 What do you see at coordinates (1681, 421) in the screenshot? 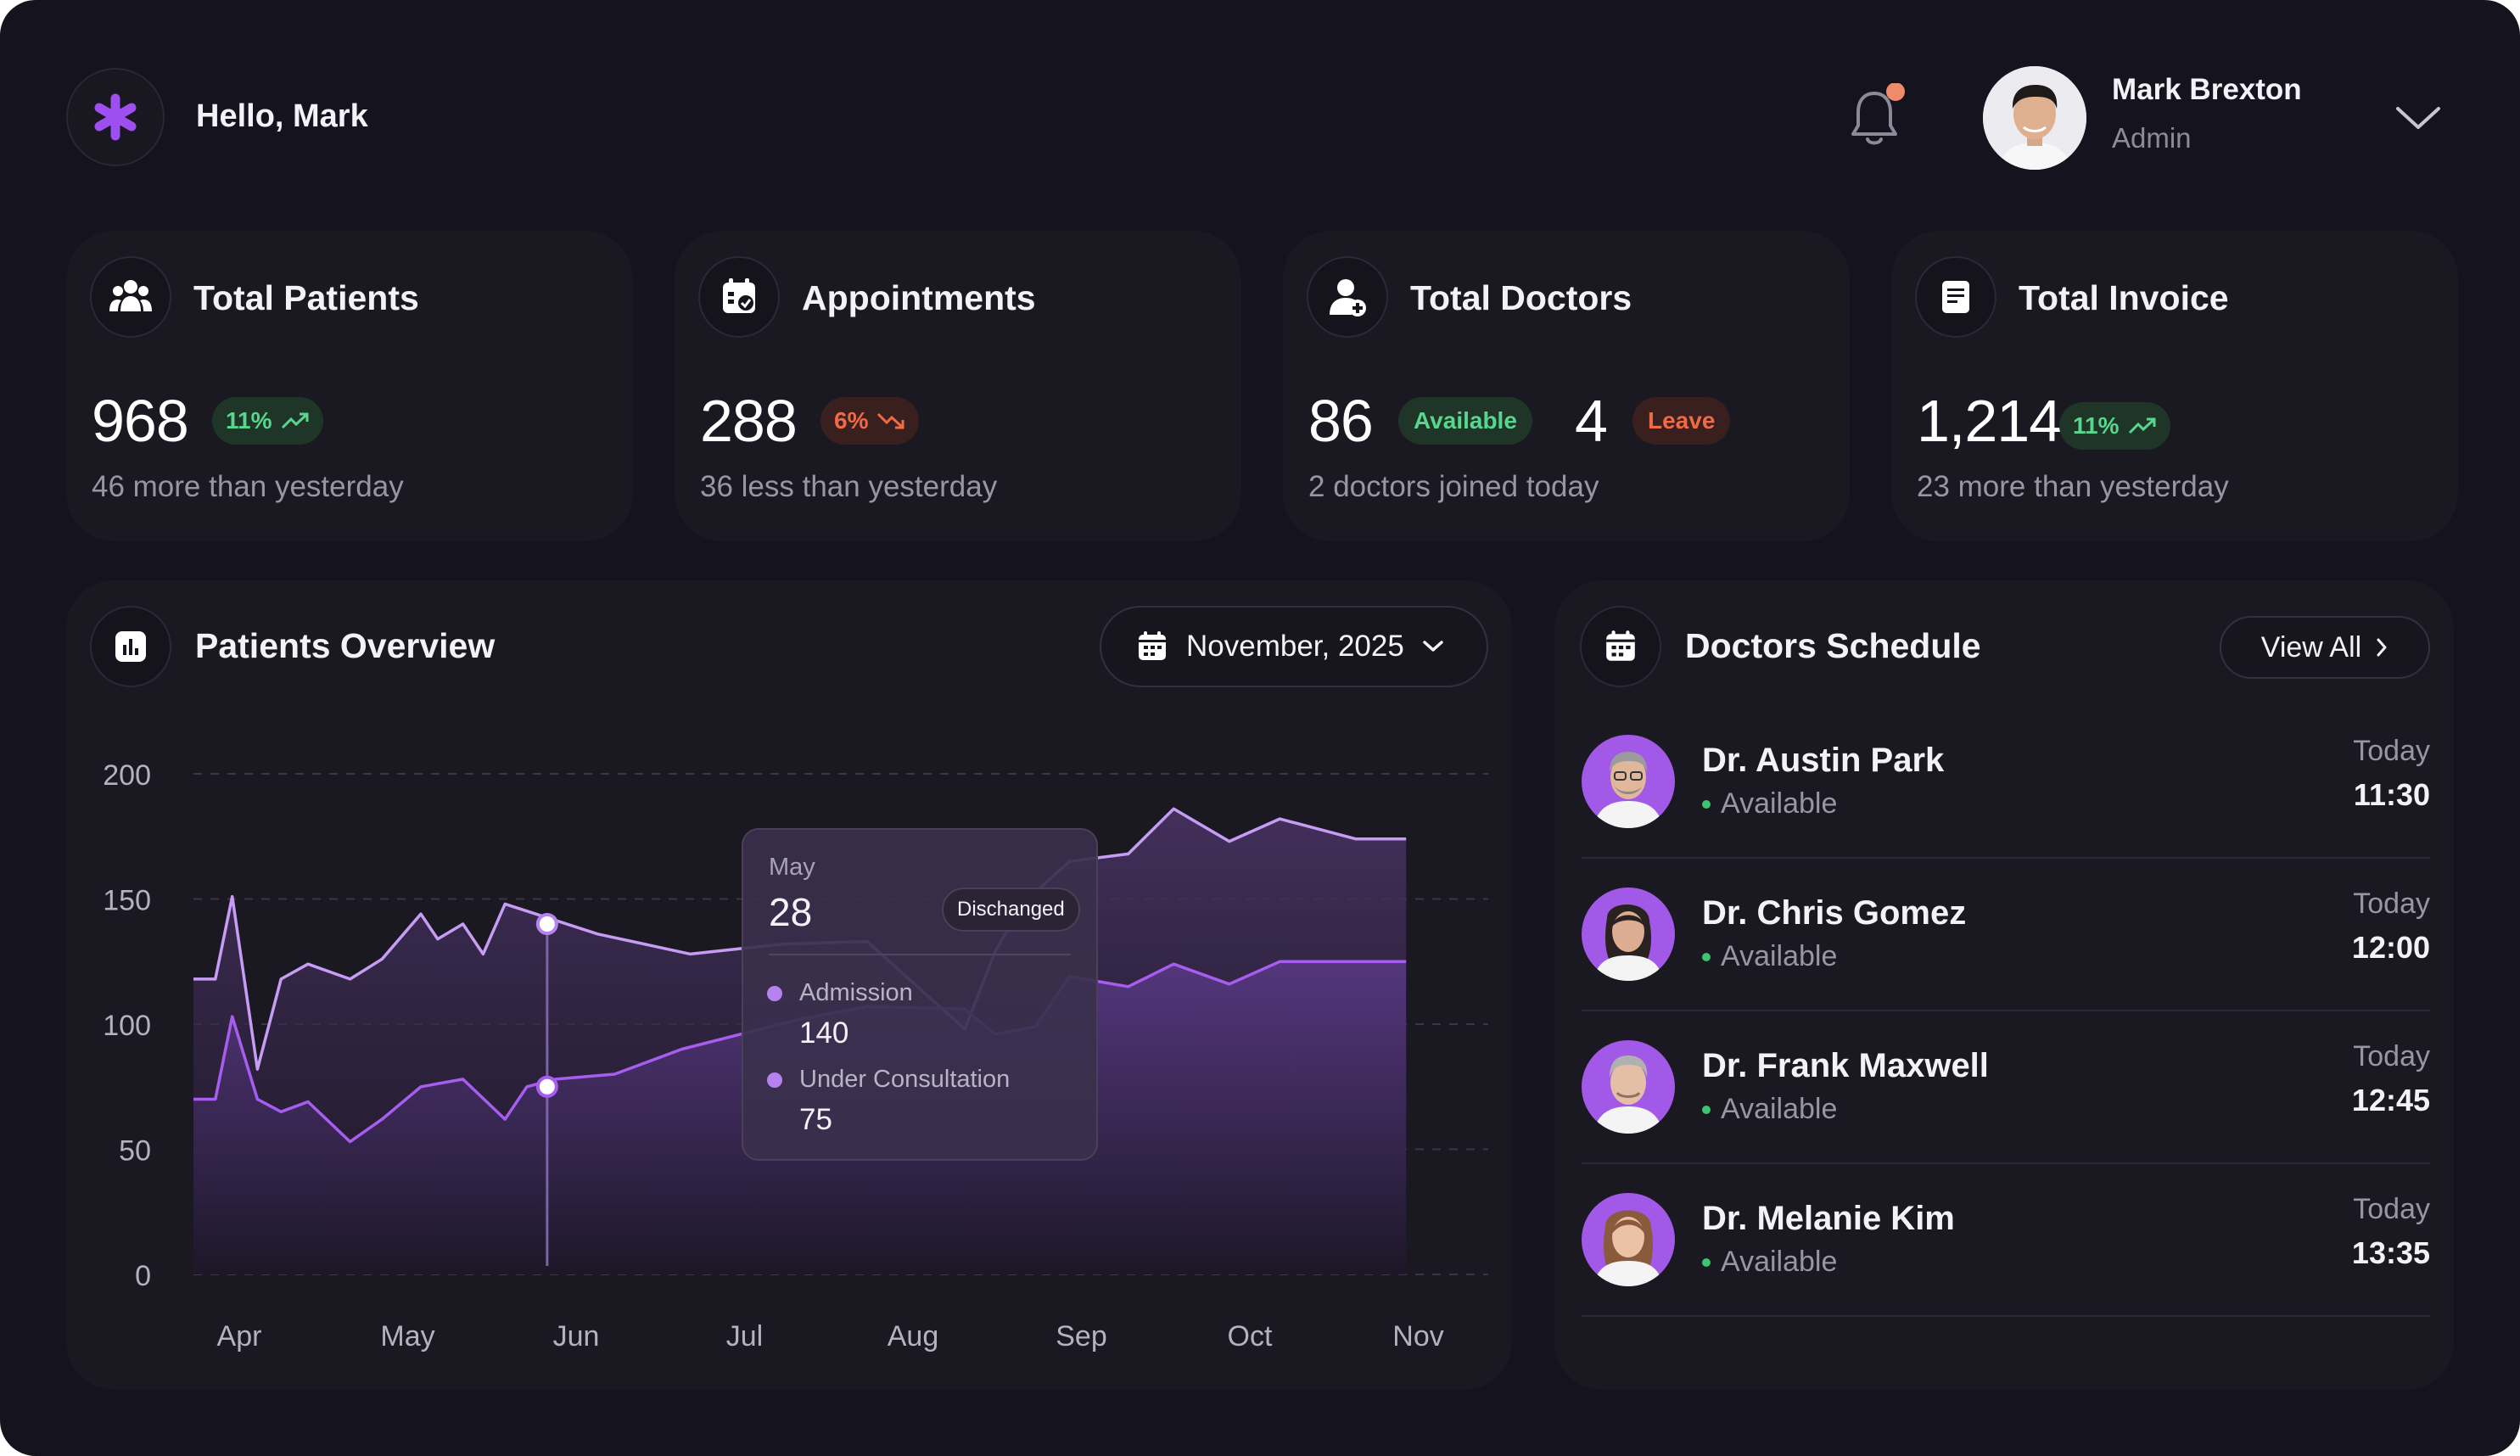
I see `leave-badge: Leave` at bounding box center [1681, 421].